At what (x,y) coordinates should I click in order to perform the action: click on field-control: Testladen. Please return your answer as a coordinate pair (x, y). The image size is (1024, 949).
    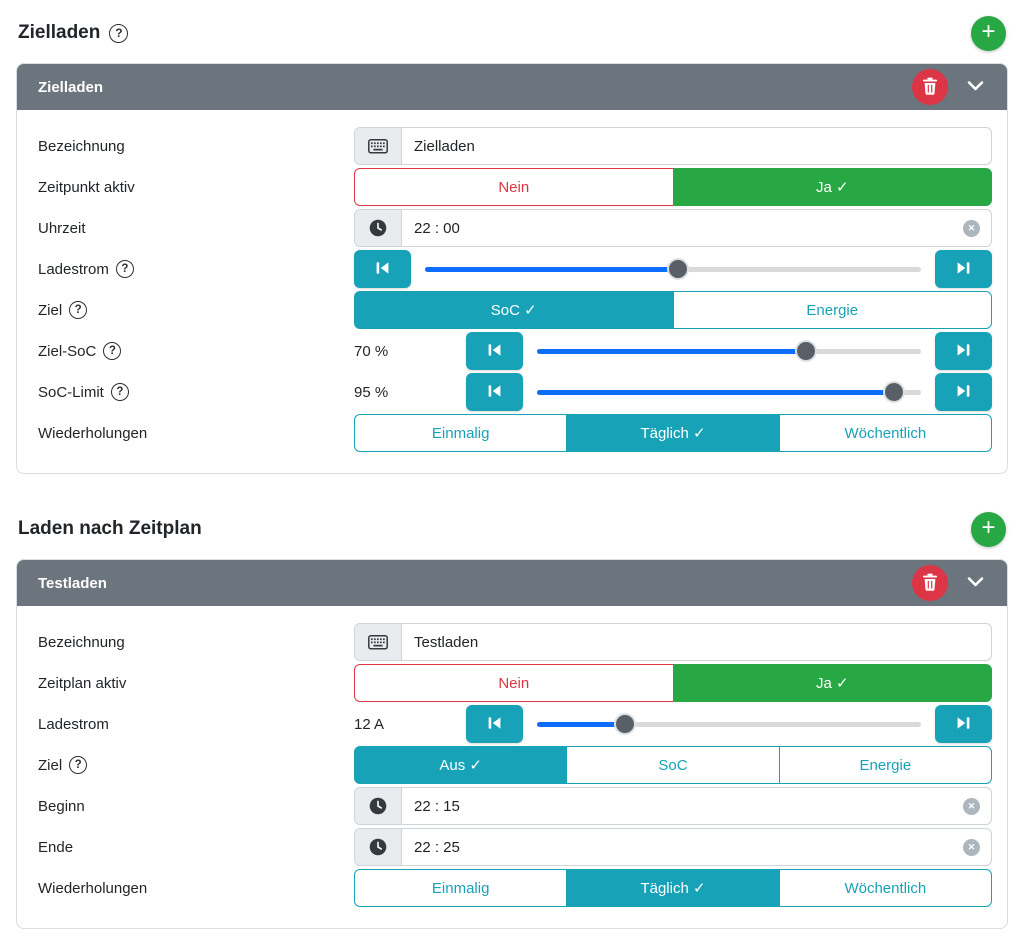
    Looking at the image, I should click on (673, 642).